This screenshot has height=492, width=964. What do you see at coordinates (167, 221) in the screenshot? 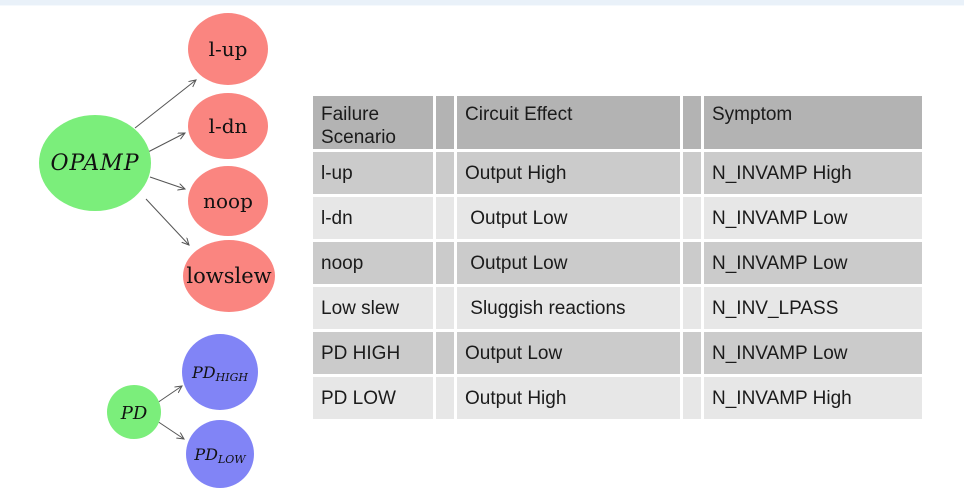
I see `arrow-opamp-lowslew` at bounding box center [167, 221].